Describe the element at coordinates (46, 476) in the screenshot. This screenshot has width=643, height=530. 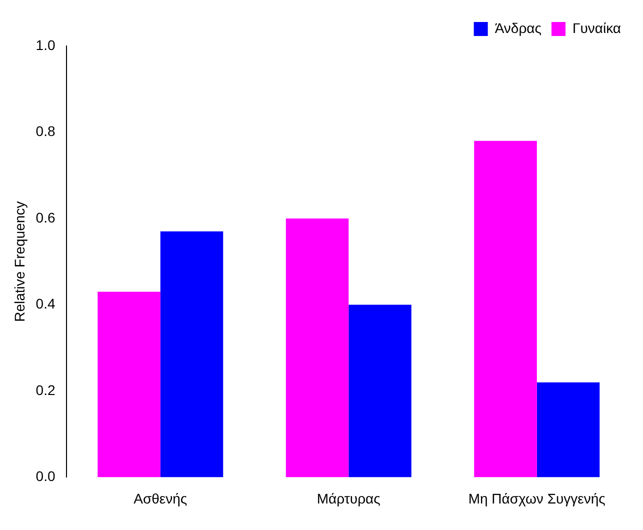
I see `y-tick-label: 0.0` at that location.